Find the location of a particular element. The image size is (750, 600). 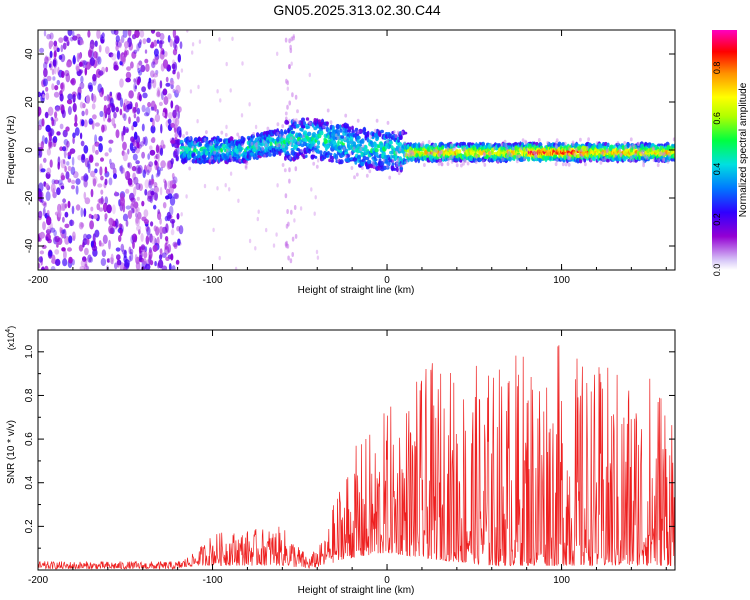

spectrogram-ytick-label: -40 is located at coordinates (29, 245).